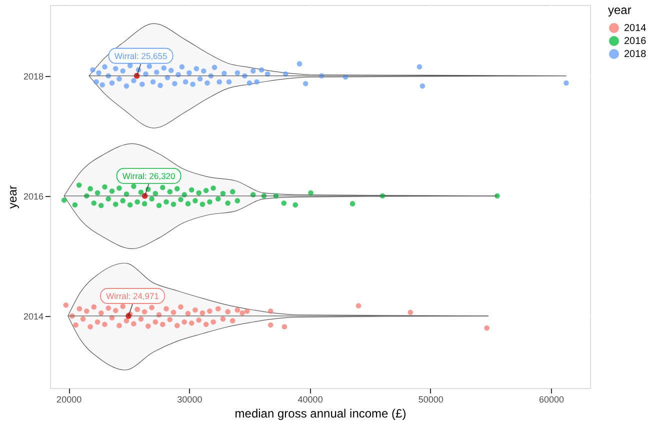 The height and width of the screenshot is (421, 669). I want to click on legend-label: 2018, so click(635, 54).